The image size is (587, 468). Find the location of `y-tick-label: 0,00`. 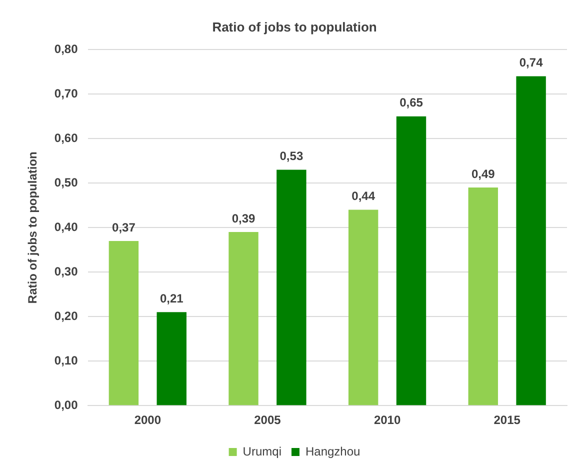

y-tick-label: 0,00 is located at coordinates (66, 405).